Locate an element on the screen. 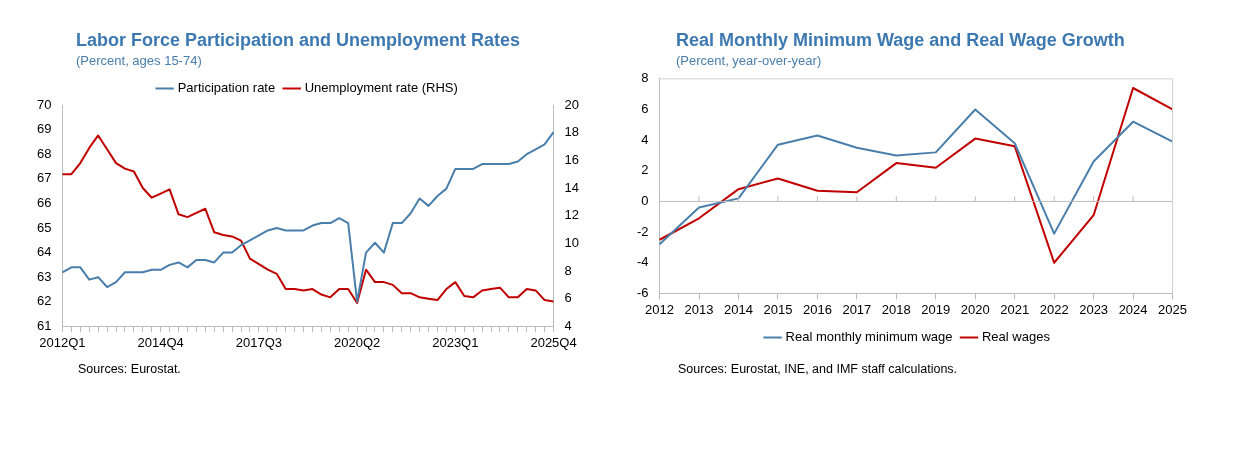 The image size is (1240, 454). y-tick-label: 8 is located at coordinates (645, 78).